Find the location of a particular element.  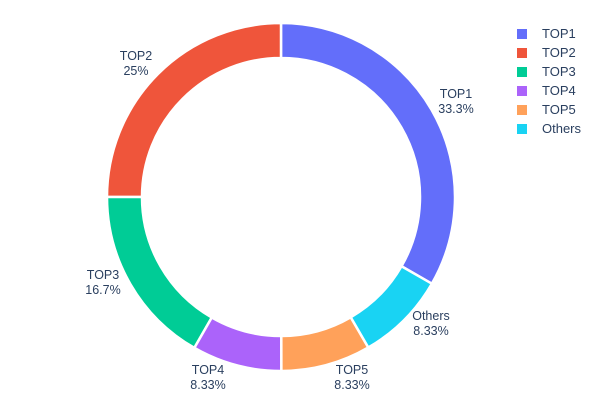

legend-item-top3: TOP3 is located at coordinates (549, 71).